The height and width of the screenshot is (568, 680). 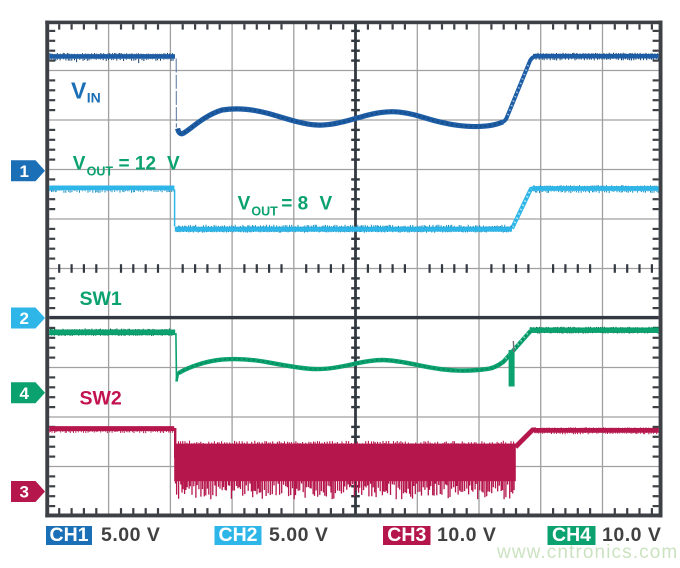 I want to click on svg-text: SW1, so click(x=101, y=299).